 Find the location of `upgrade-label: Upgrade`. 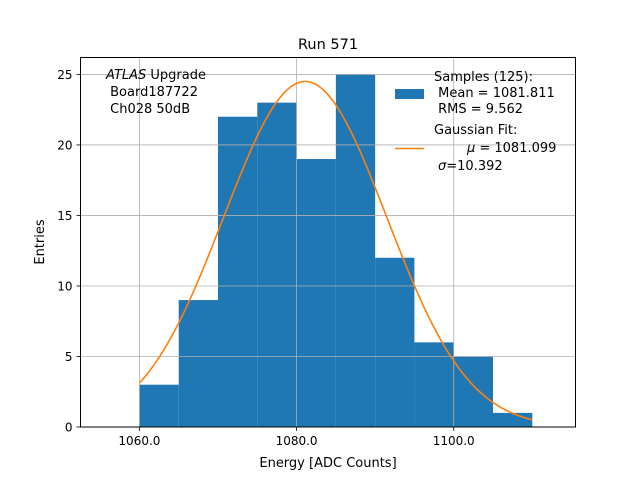

upgrade-label: Upgrade is located at coordinates (176, 75).